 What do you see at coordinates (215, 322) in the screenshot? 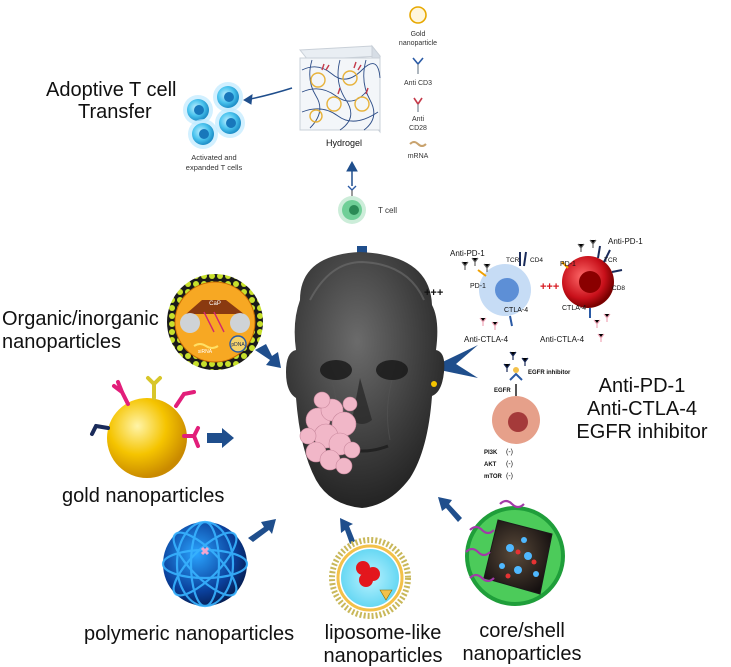
I see `organic-inorganic-nanoparticle` at bounding box center [215, 322].